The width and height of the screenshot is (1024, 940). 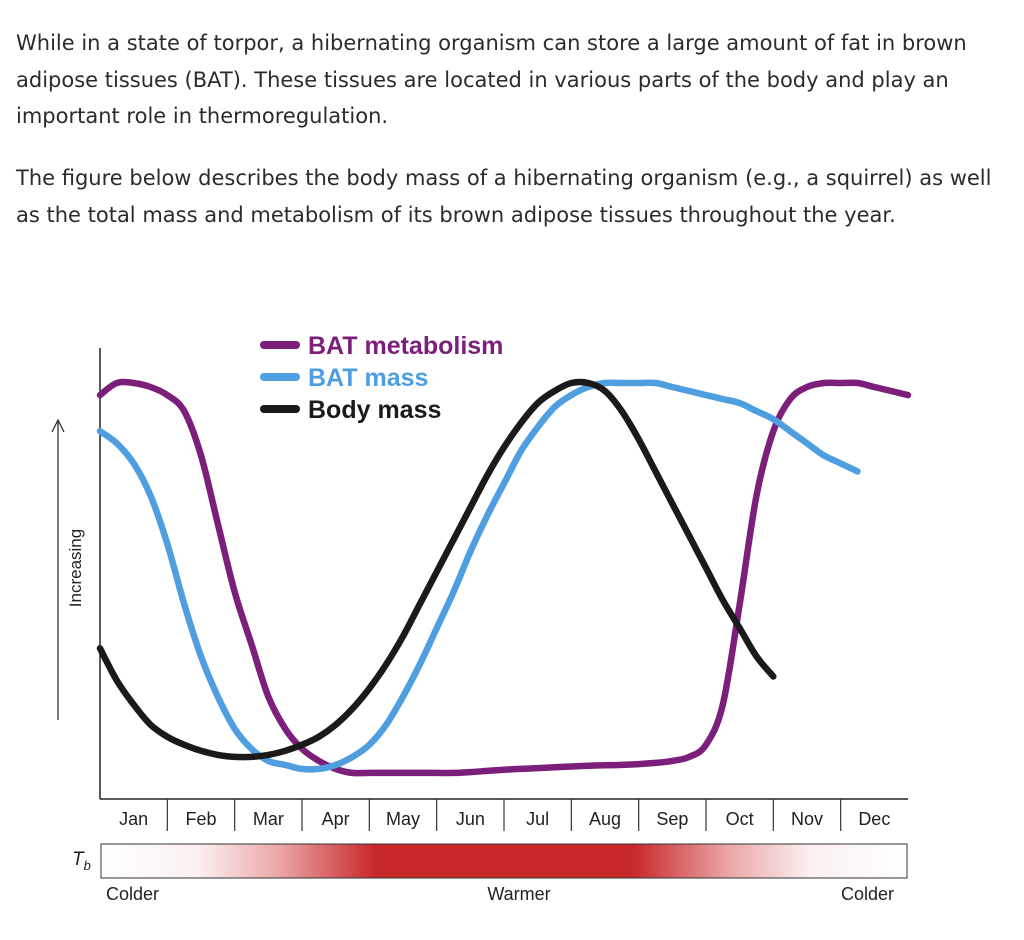 I want to click on legend: BAT metabolism BAT mass Body mass, so click(x=381, y=378).